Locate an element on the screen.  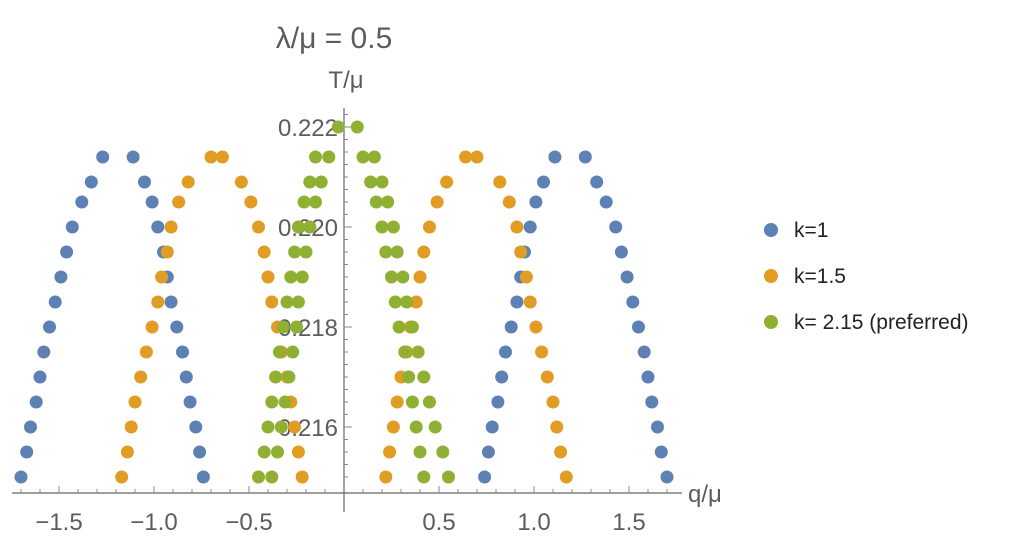
chart-title: λ/μ = 0.5 is located at coordinates (334, 38).